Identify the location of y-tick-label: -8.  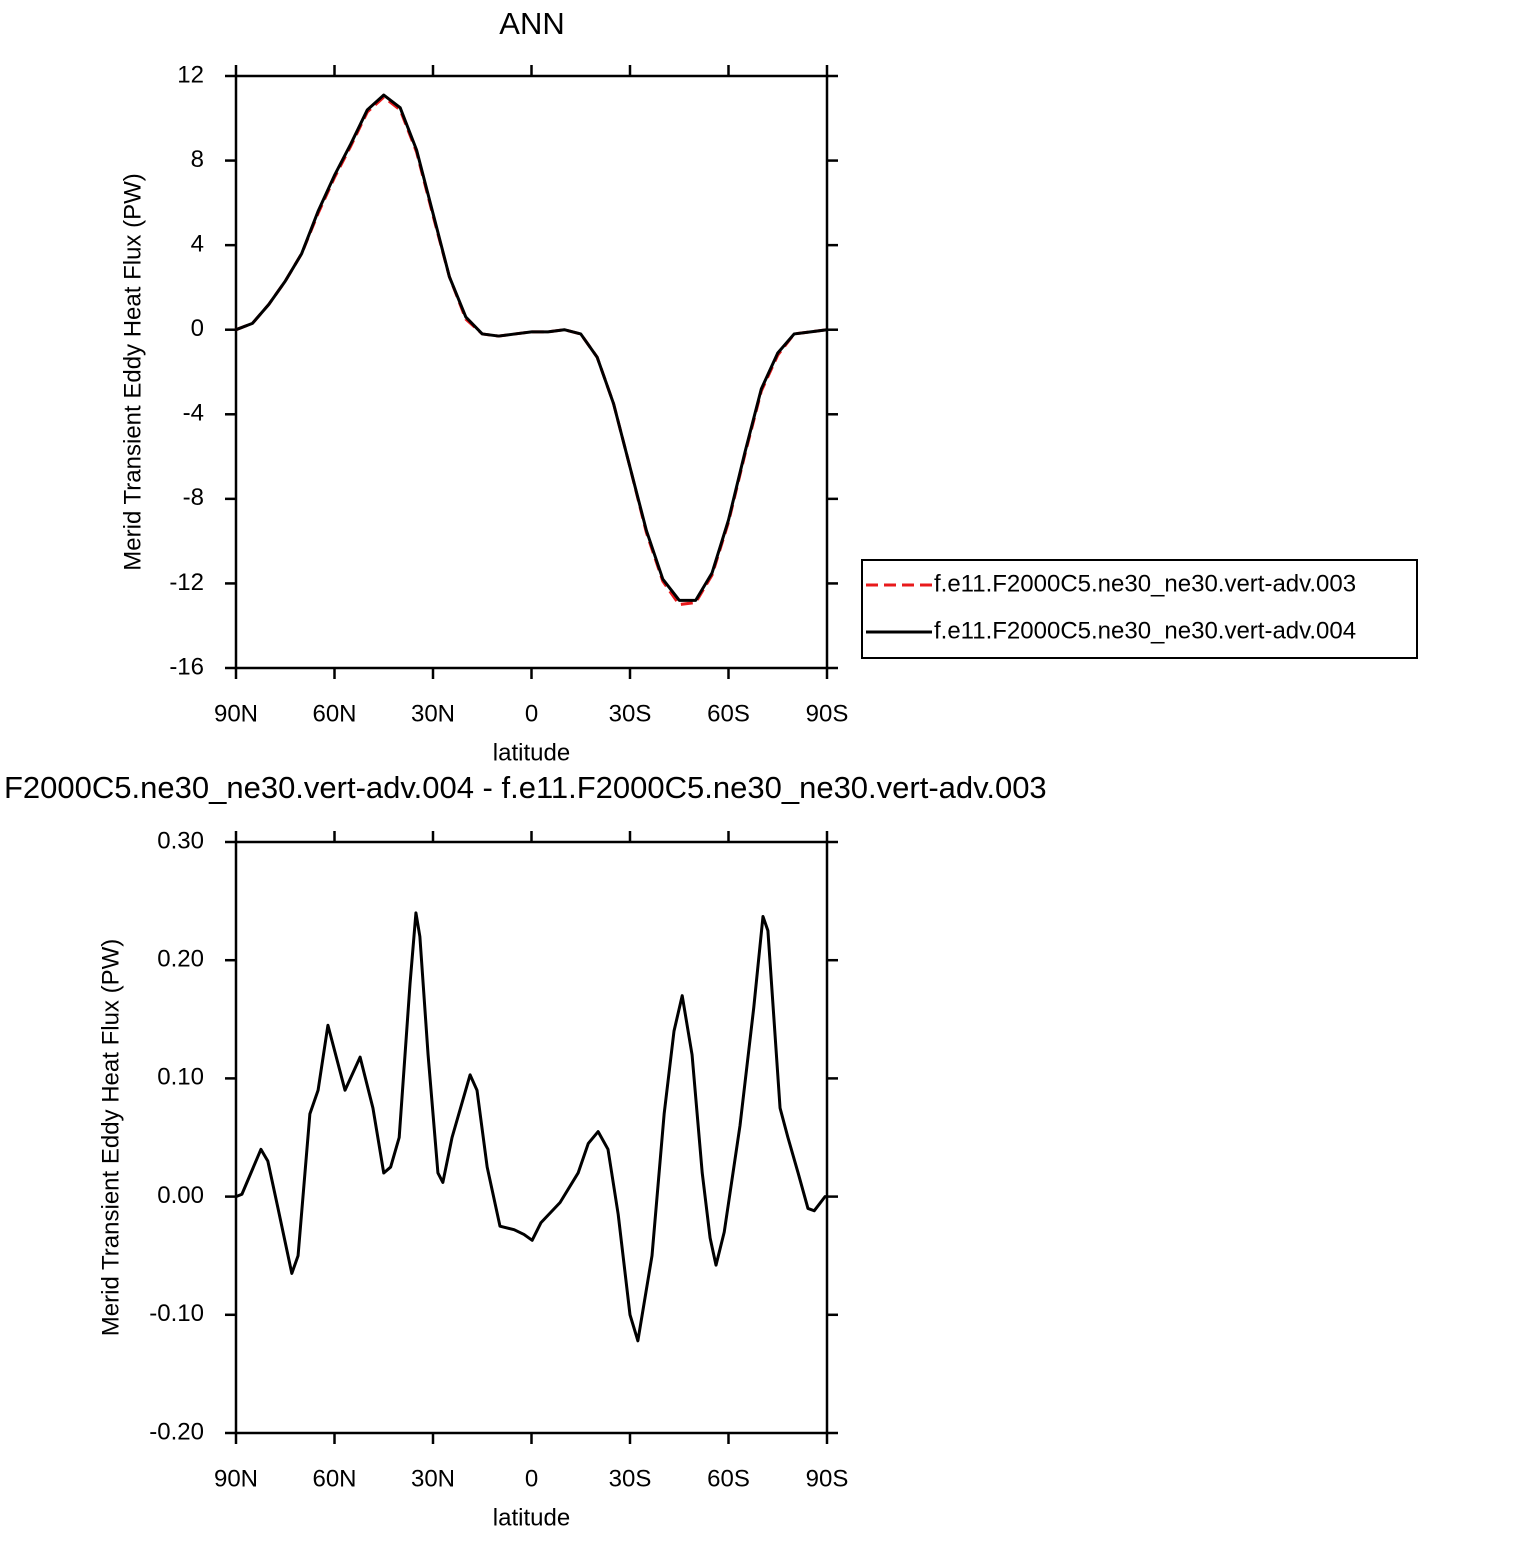
(193, 497).